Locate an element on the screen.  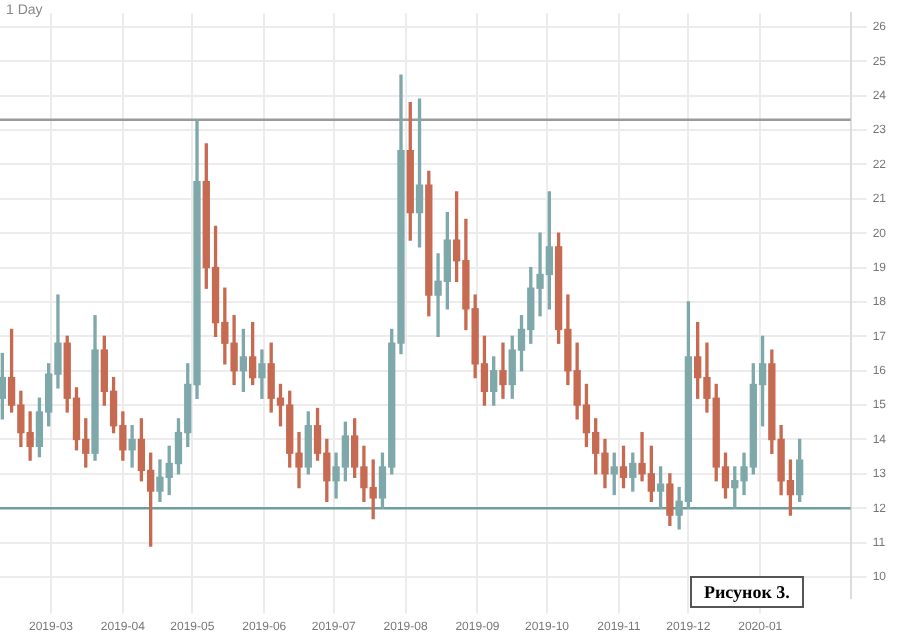
candlestick is located at coordinates (132, 446).